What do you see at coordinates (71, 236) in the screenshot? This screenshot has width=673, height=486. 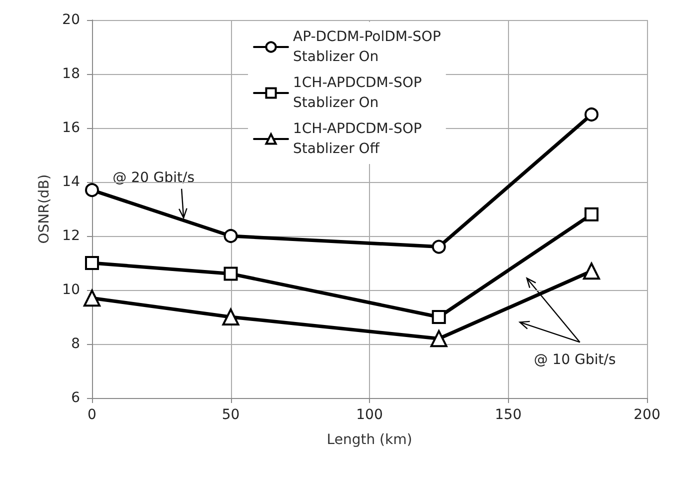 I see `y-tick-label: 12` at bounding box center [71, 236].